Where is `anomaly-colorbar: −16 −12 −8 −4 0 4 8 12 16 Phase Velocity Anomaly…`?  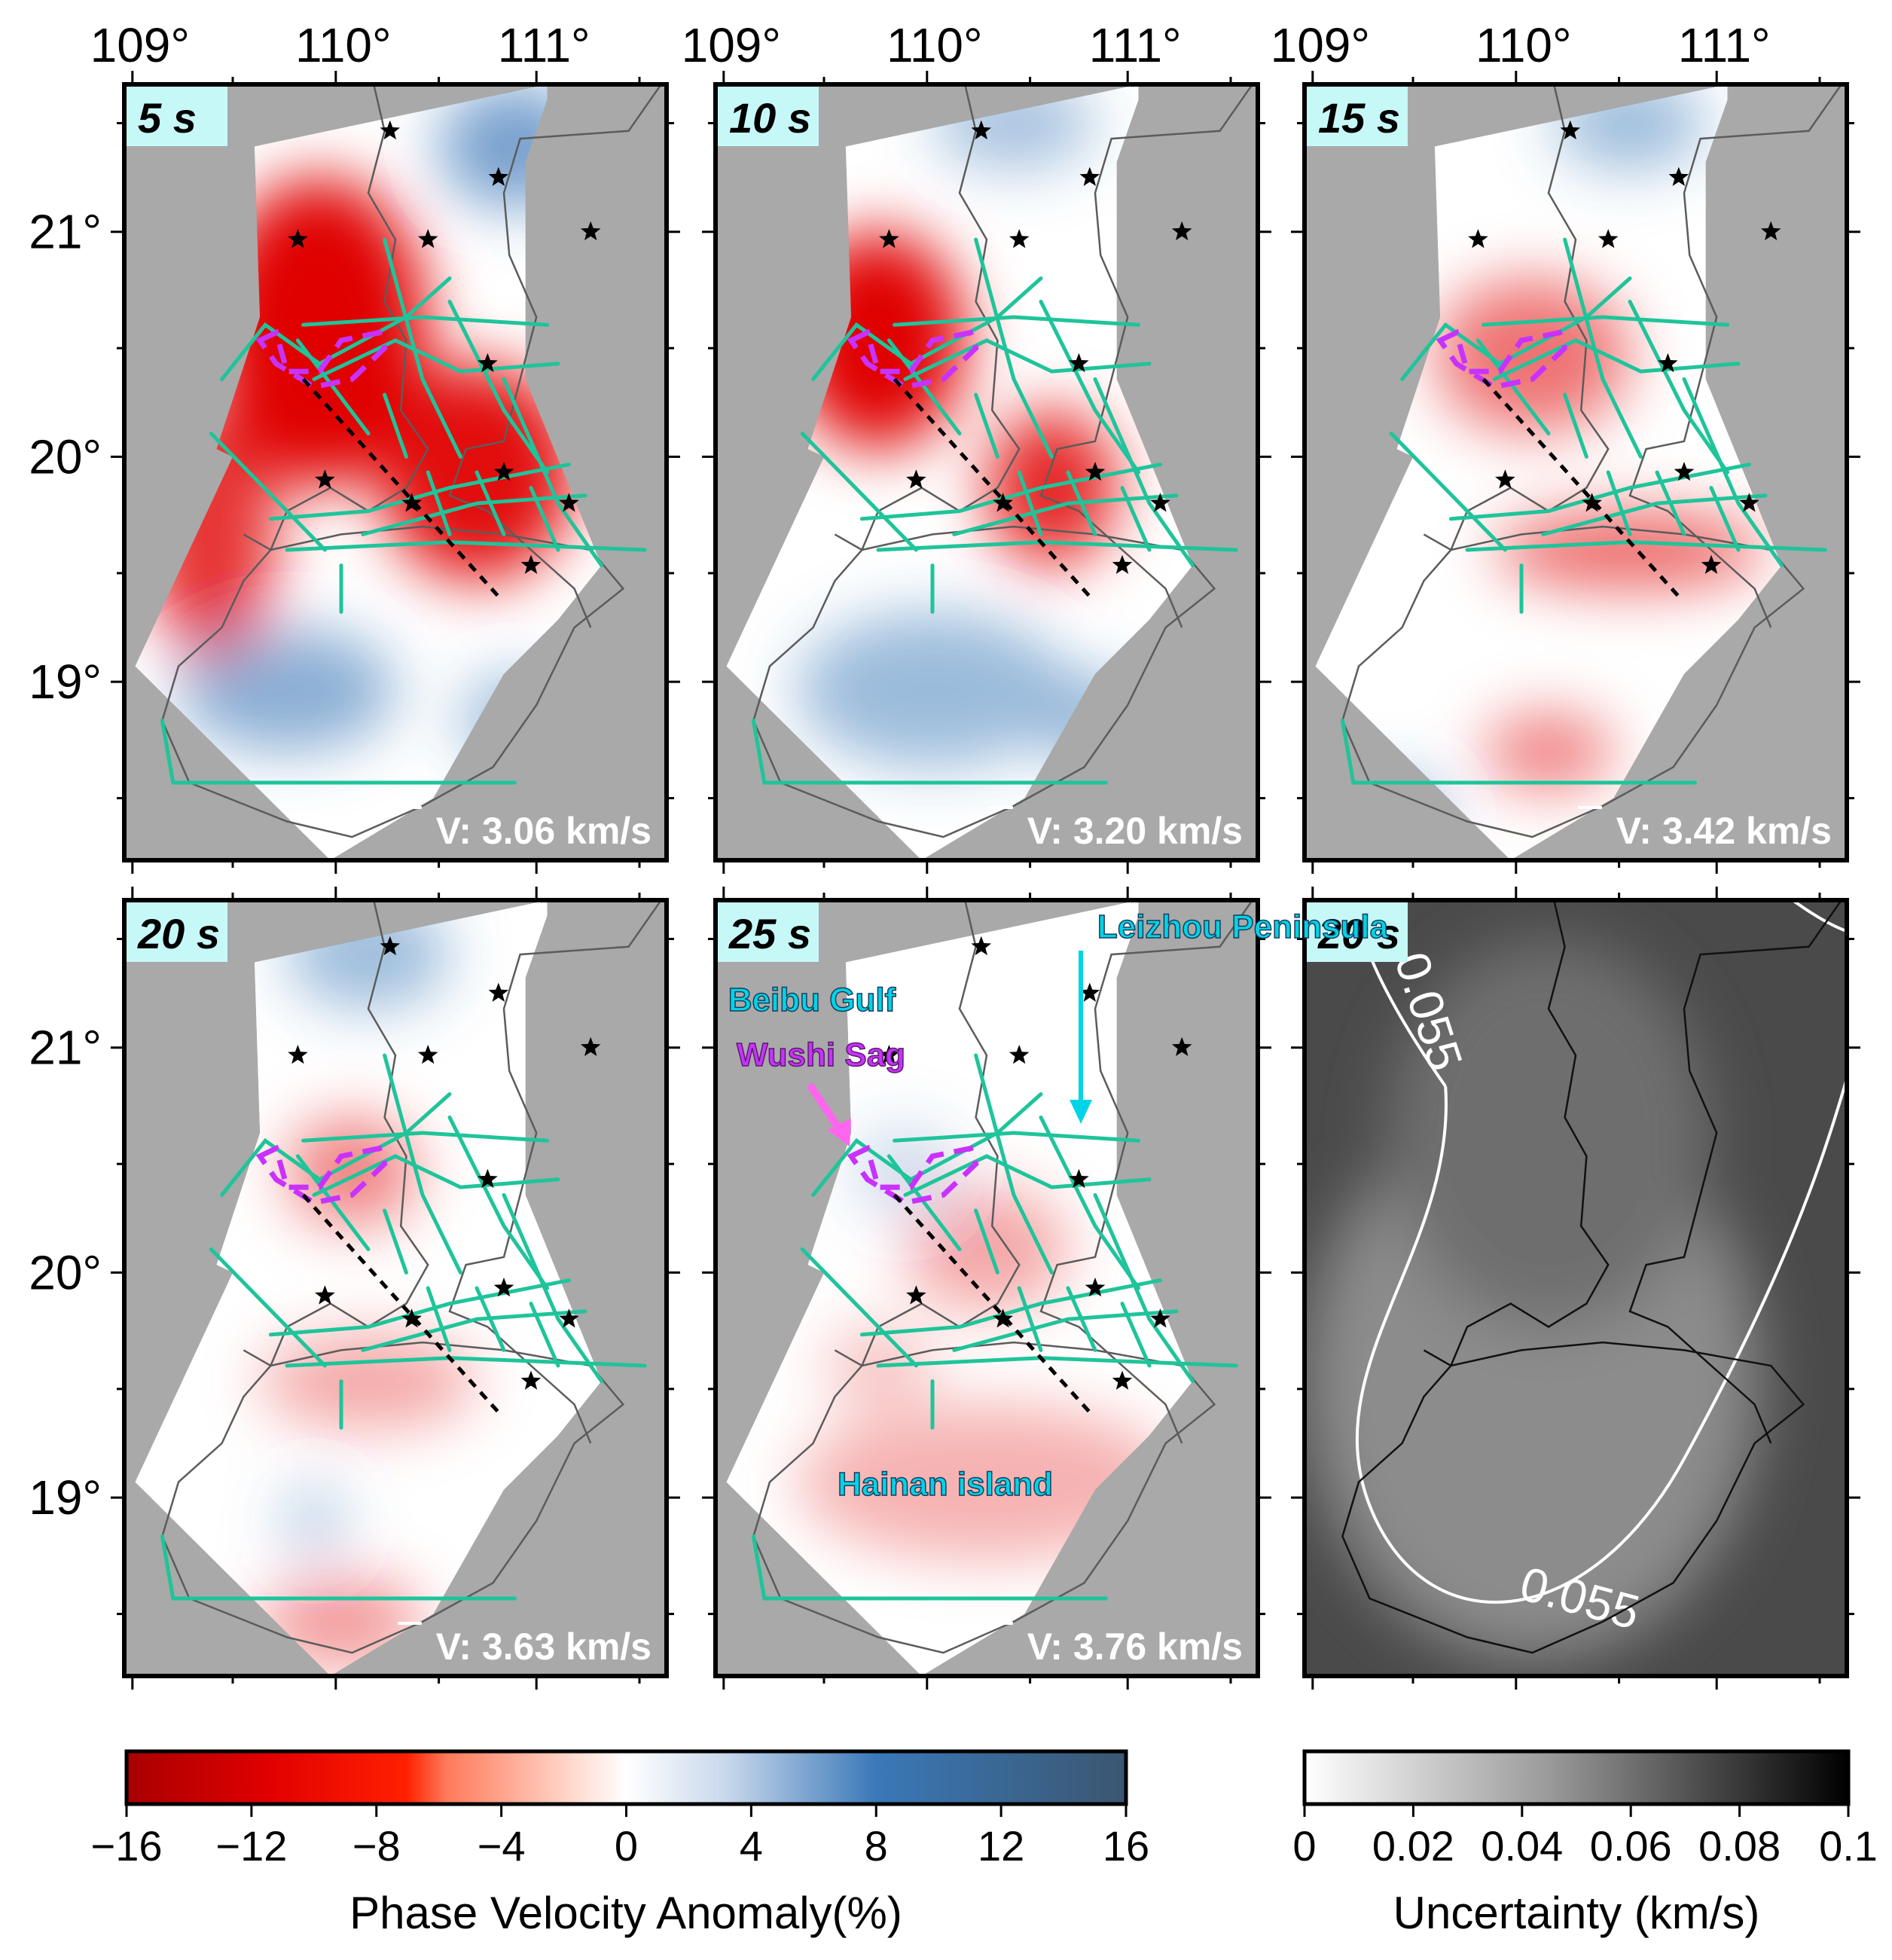 anomaly-colorbar: −16 −12 −8 −4 0 4 8 12 16 Phase Velocity Anomaly… is located at coordinates (620, 1843).